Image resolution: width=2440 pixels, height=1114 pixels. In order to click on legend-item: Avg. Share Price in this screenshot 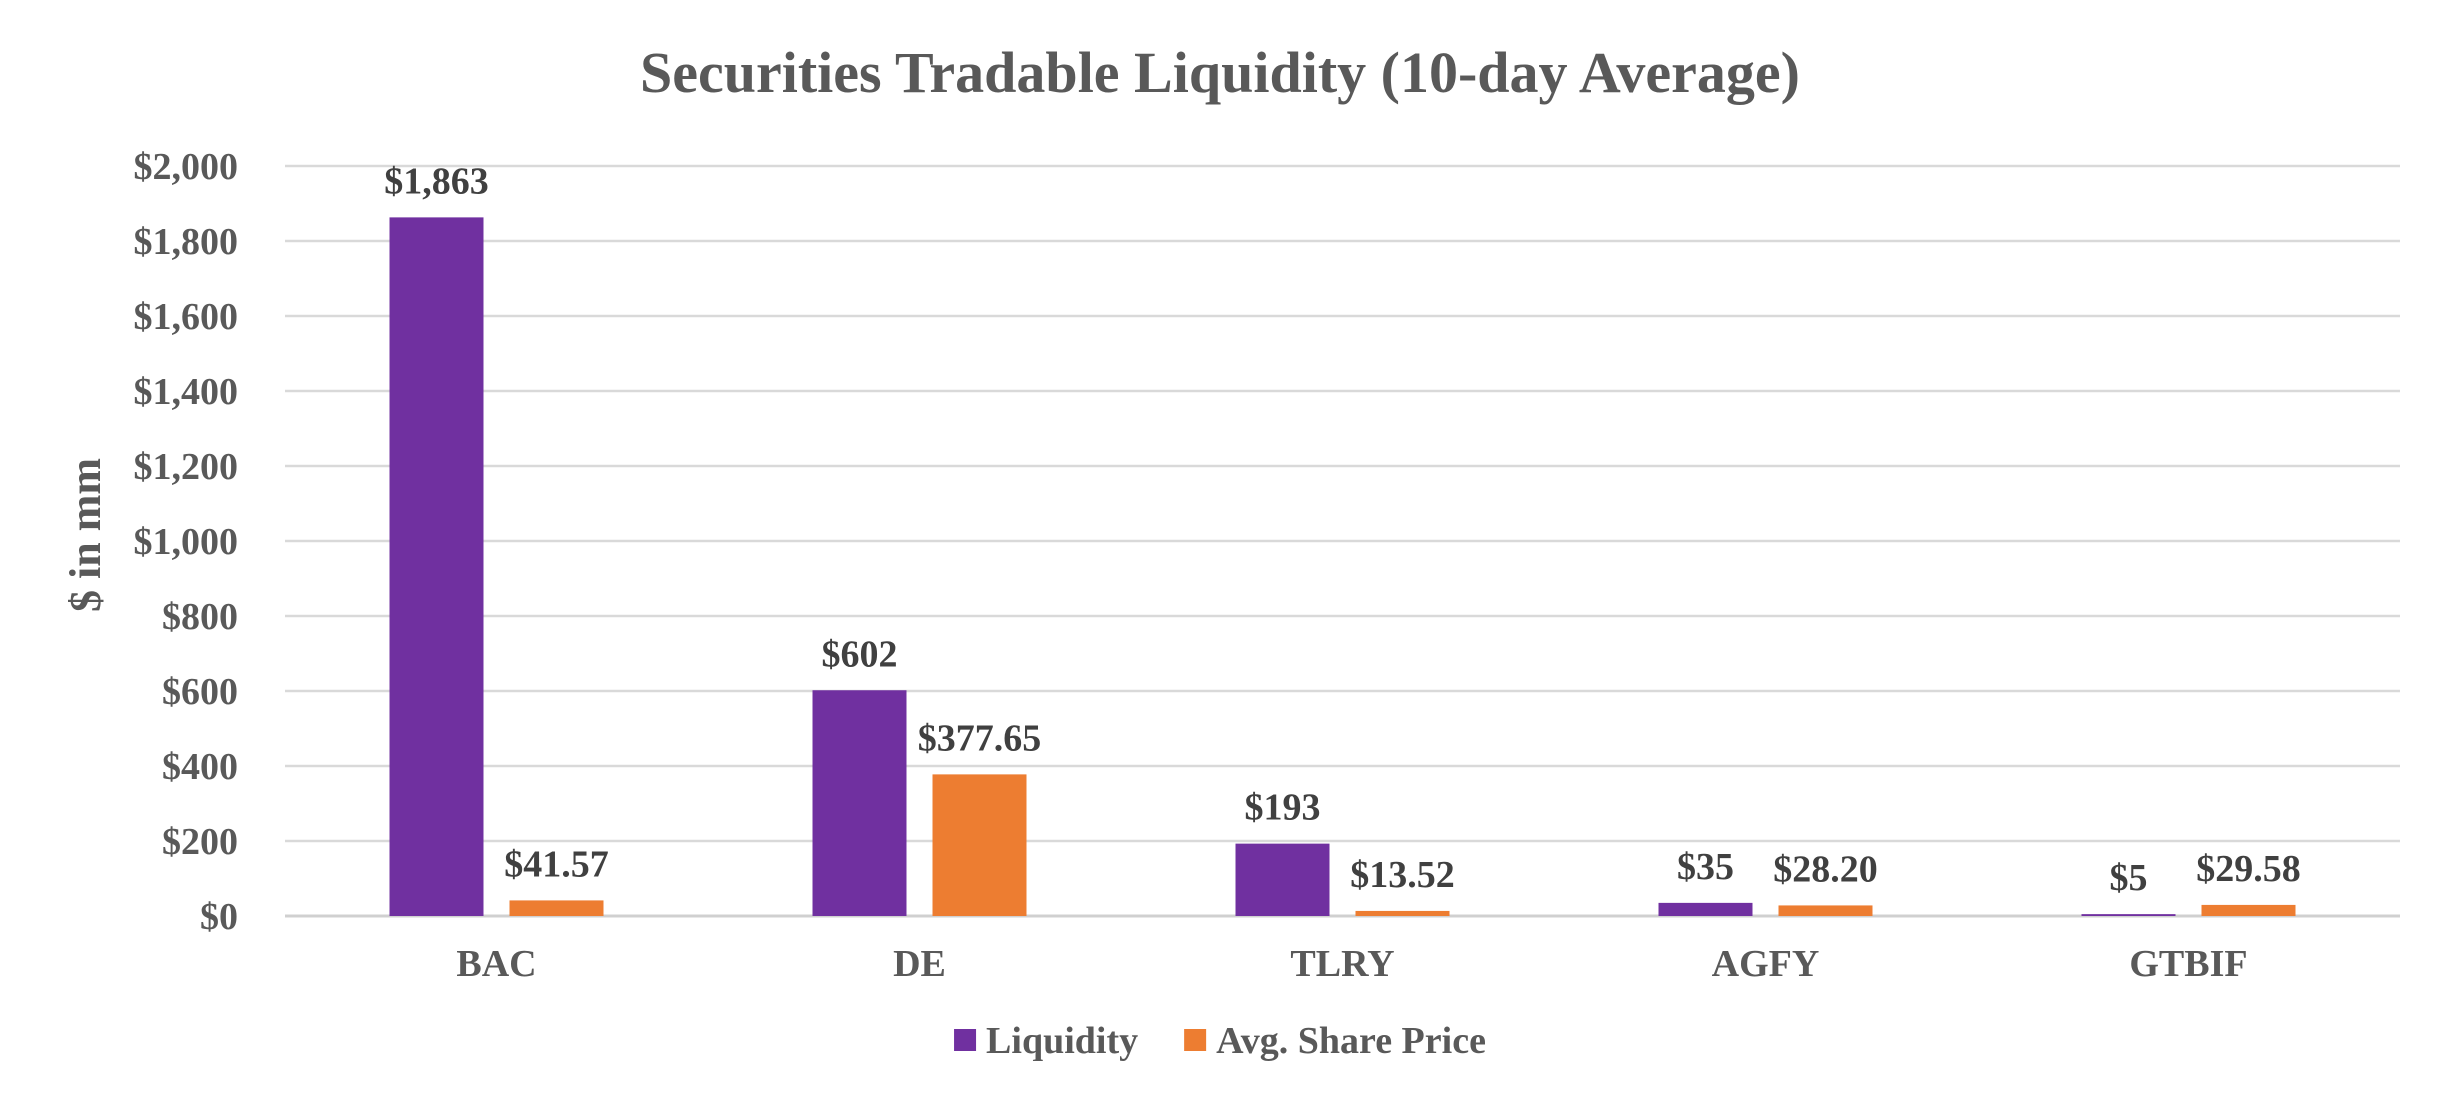, I will do `click(1335, 1041)`.